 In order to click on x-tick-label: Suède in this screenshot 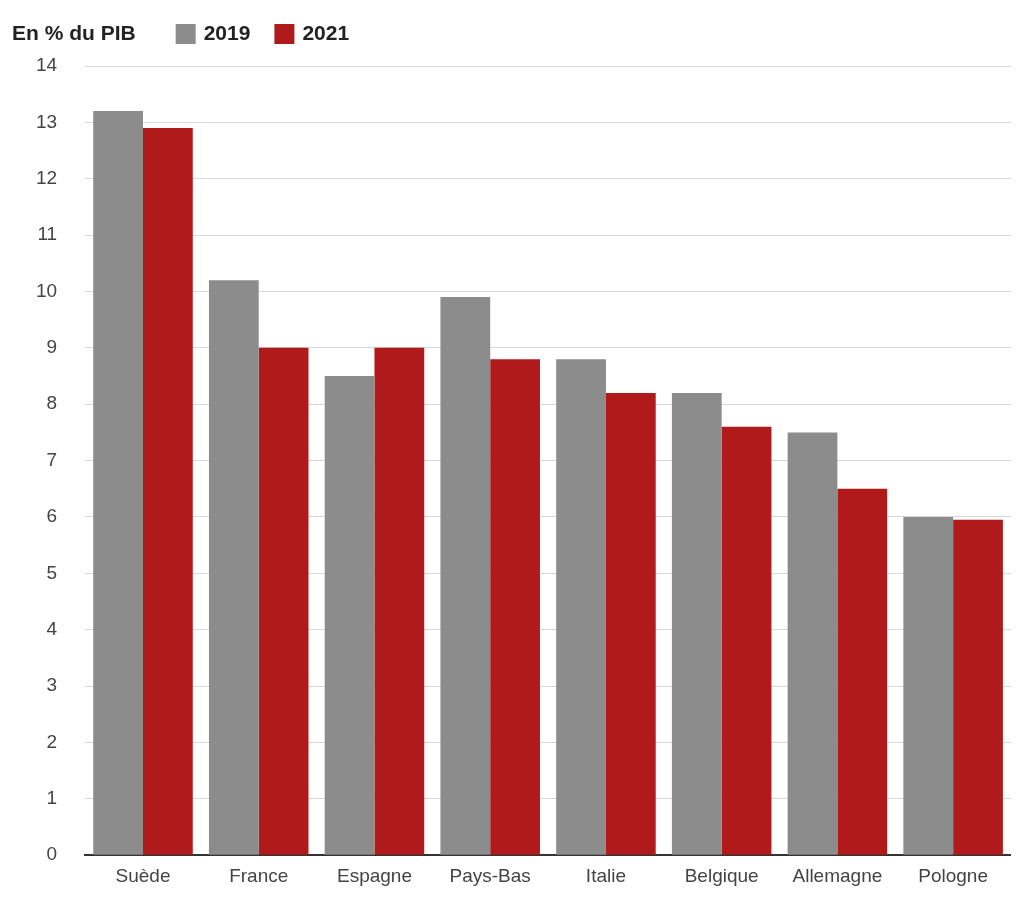, I will do `click(143, 875)`.